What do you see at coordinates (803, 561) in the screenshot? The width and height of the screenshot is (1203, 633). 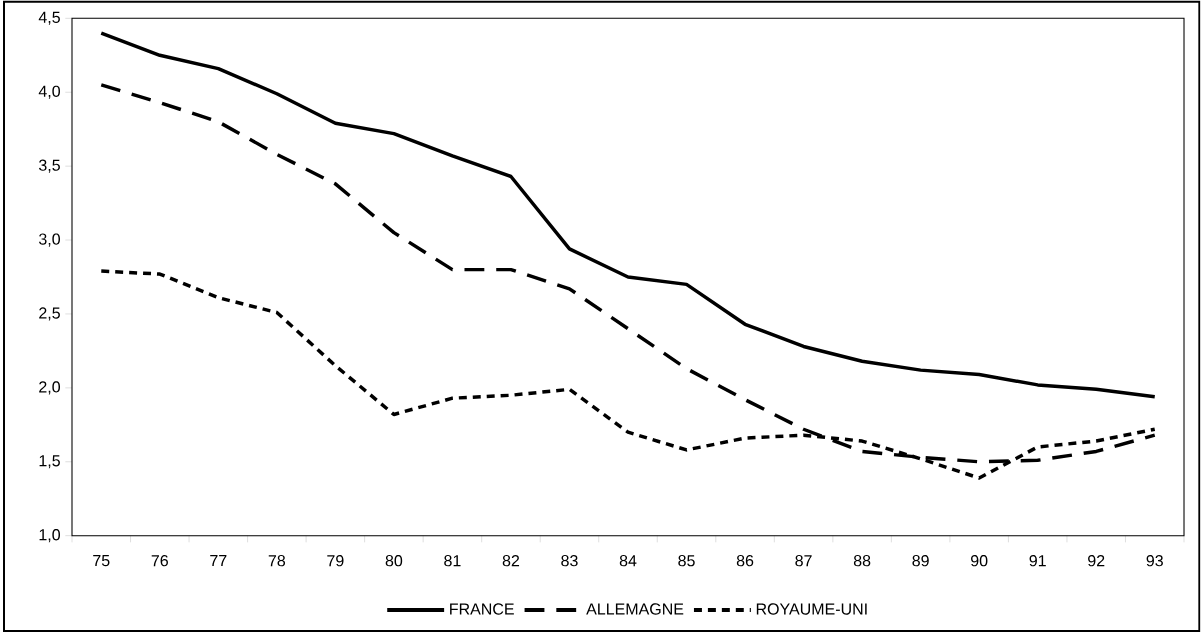 I see `x-tick-label: 87` at bounding box center [803, 561].